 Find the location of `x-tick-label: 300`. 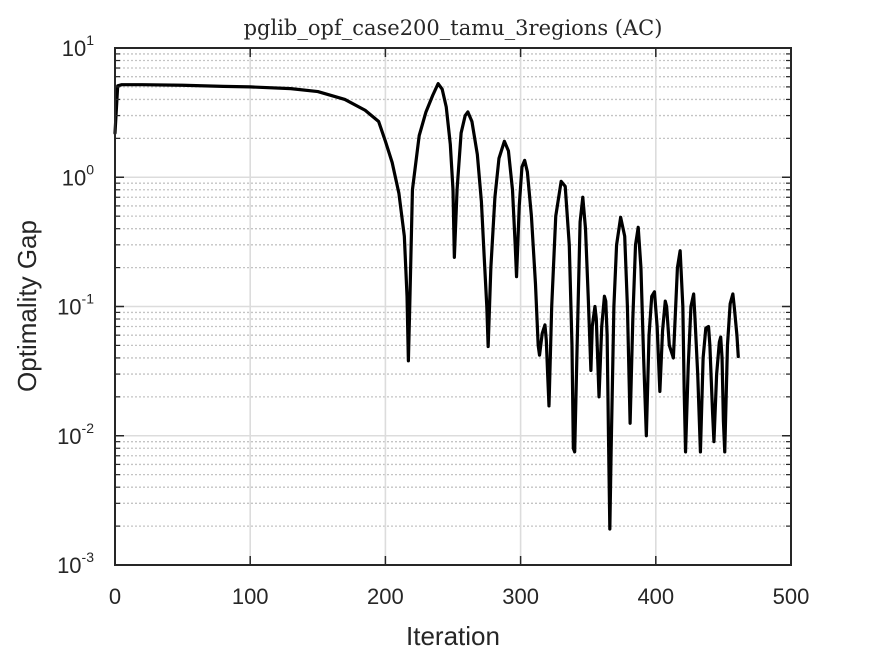

x-tick-label: 300 is located at coordinates (520, 596).